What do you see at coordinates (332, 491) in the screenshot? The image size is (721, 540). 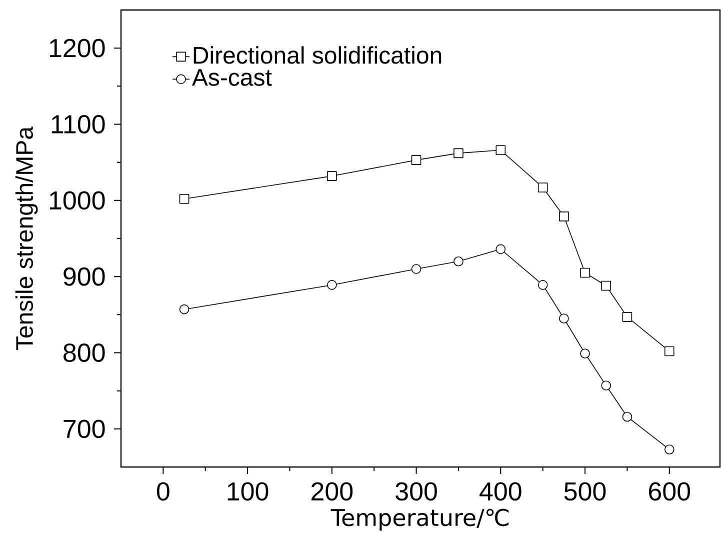 I see `x-tick-label: 200` at bounding box center [332, 491].